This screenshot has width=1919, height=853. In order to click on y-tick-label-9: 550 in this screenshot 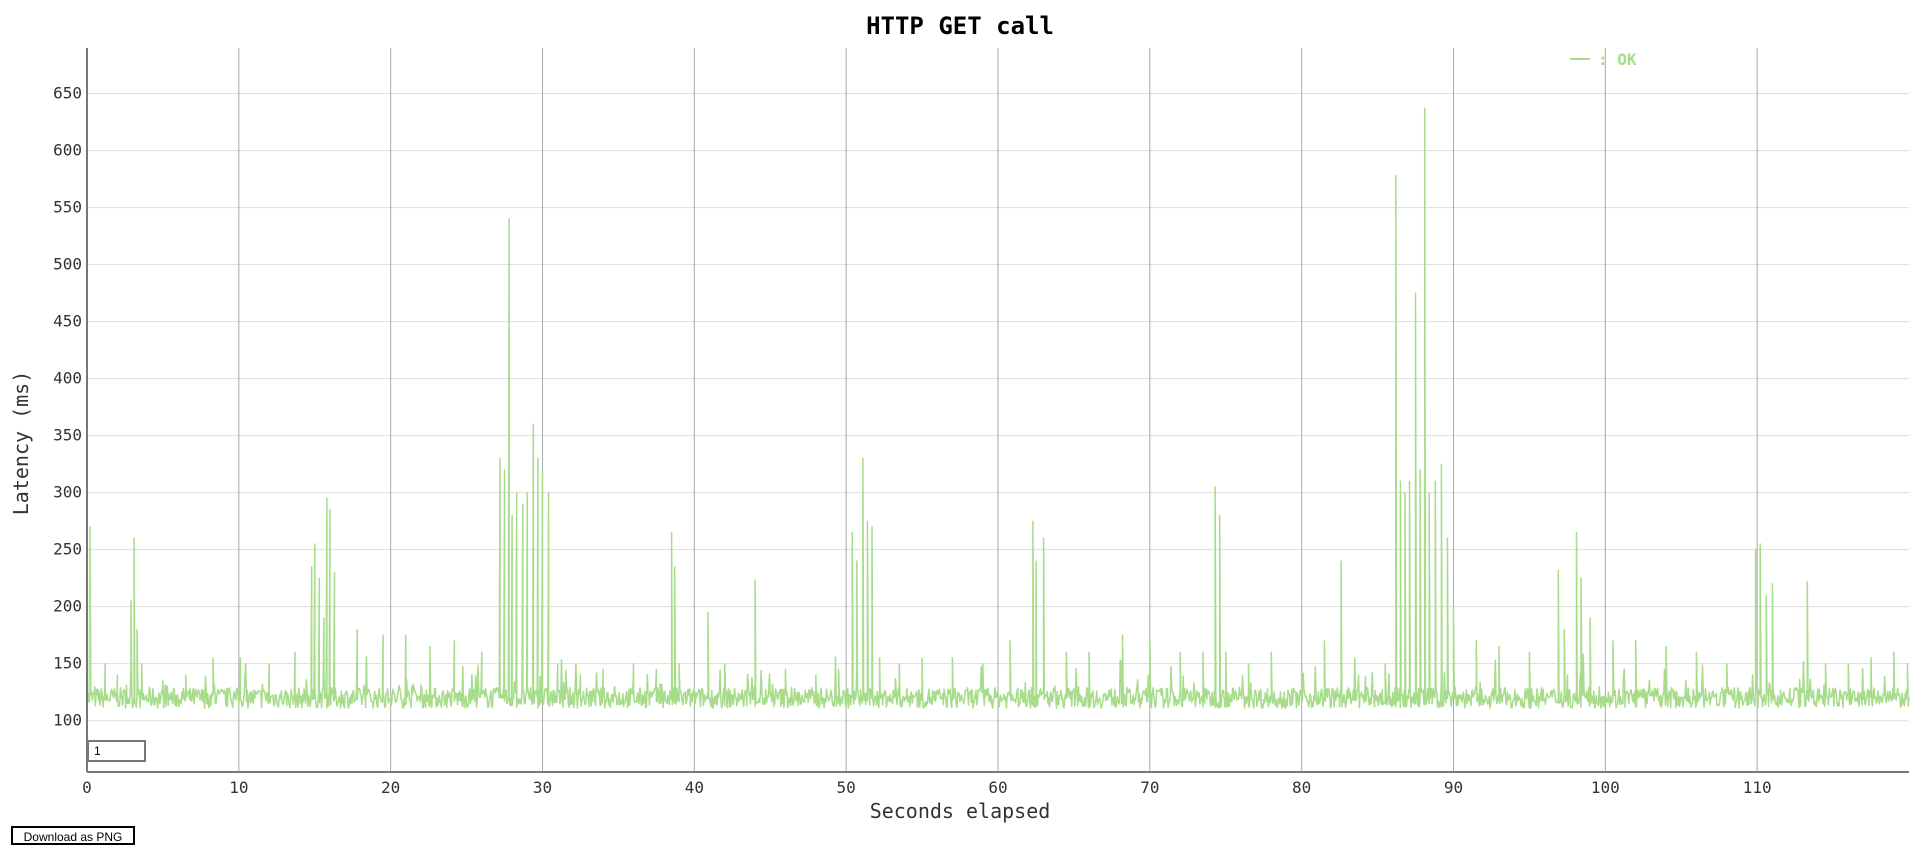, I will do `click(67, 207)`.